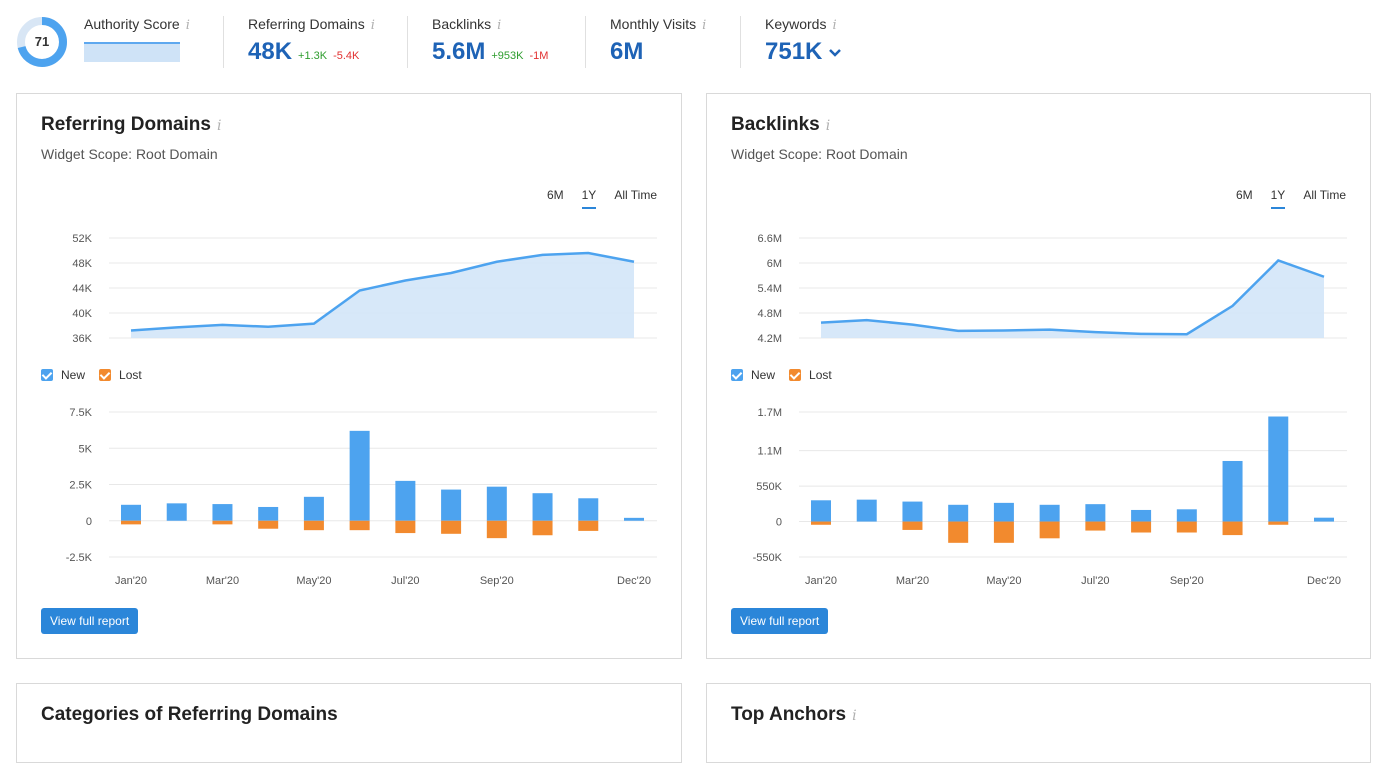 The height and width of the screenshot is (763, 1383). I want to click on backlinks-loss: -1M, so click(538, 56).